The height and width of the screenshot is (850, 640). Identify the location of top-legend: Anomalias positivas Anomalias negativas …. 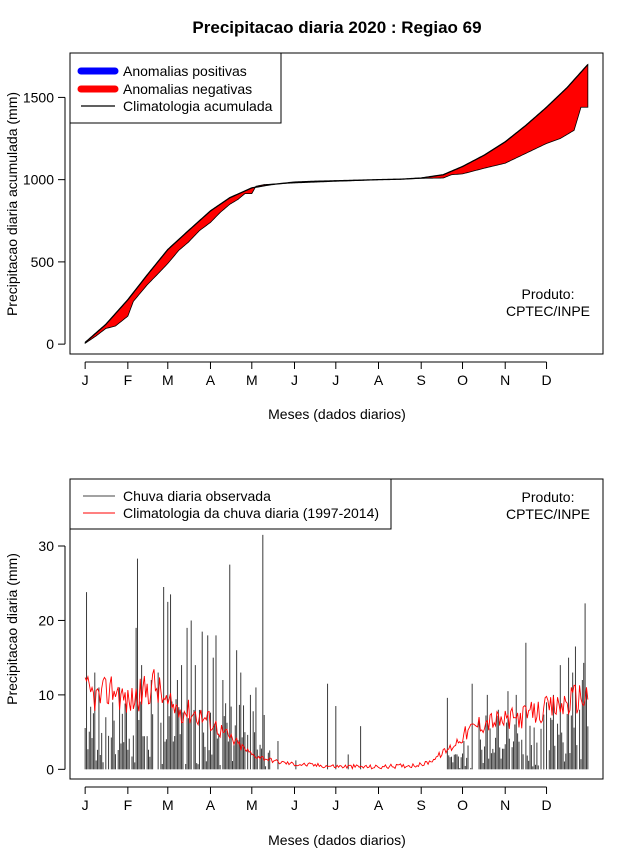
(175, 88).